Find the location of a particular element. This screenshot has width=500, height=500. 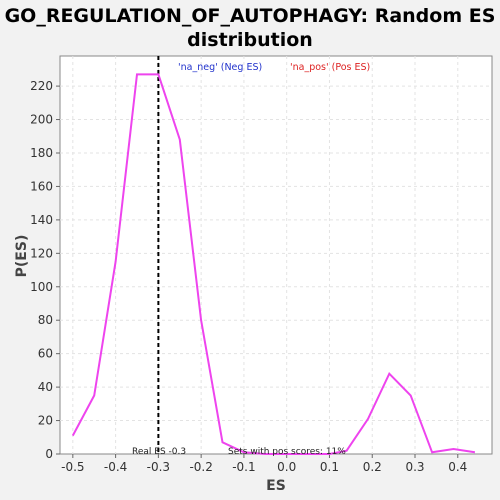

y-tick-label: 120 is located at coordinates (41, 253).